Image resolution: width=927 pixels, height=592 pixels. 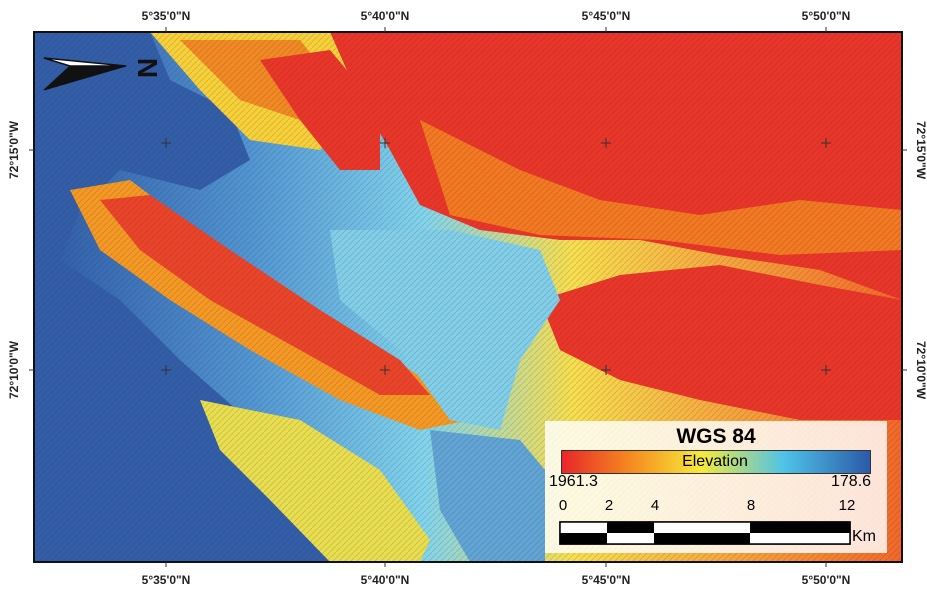 What do you see at coordinates (14, 369) in the screenshot?
I see `lon-label-left: 72°10'0"W` at bounding box center [14, 369].